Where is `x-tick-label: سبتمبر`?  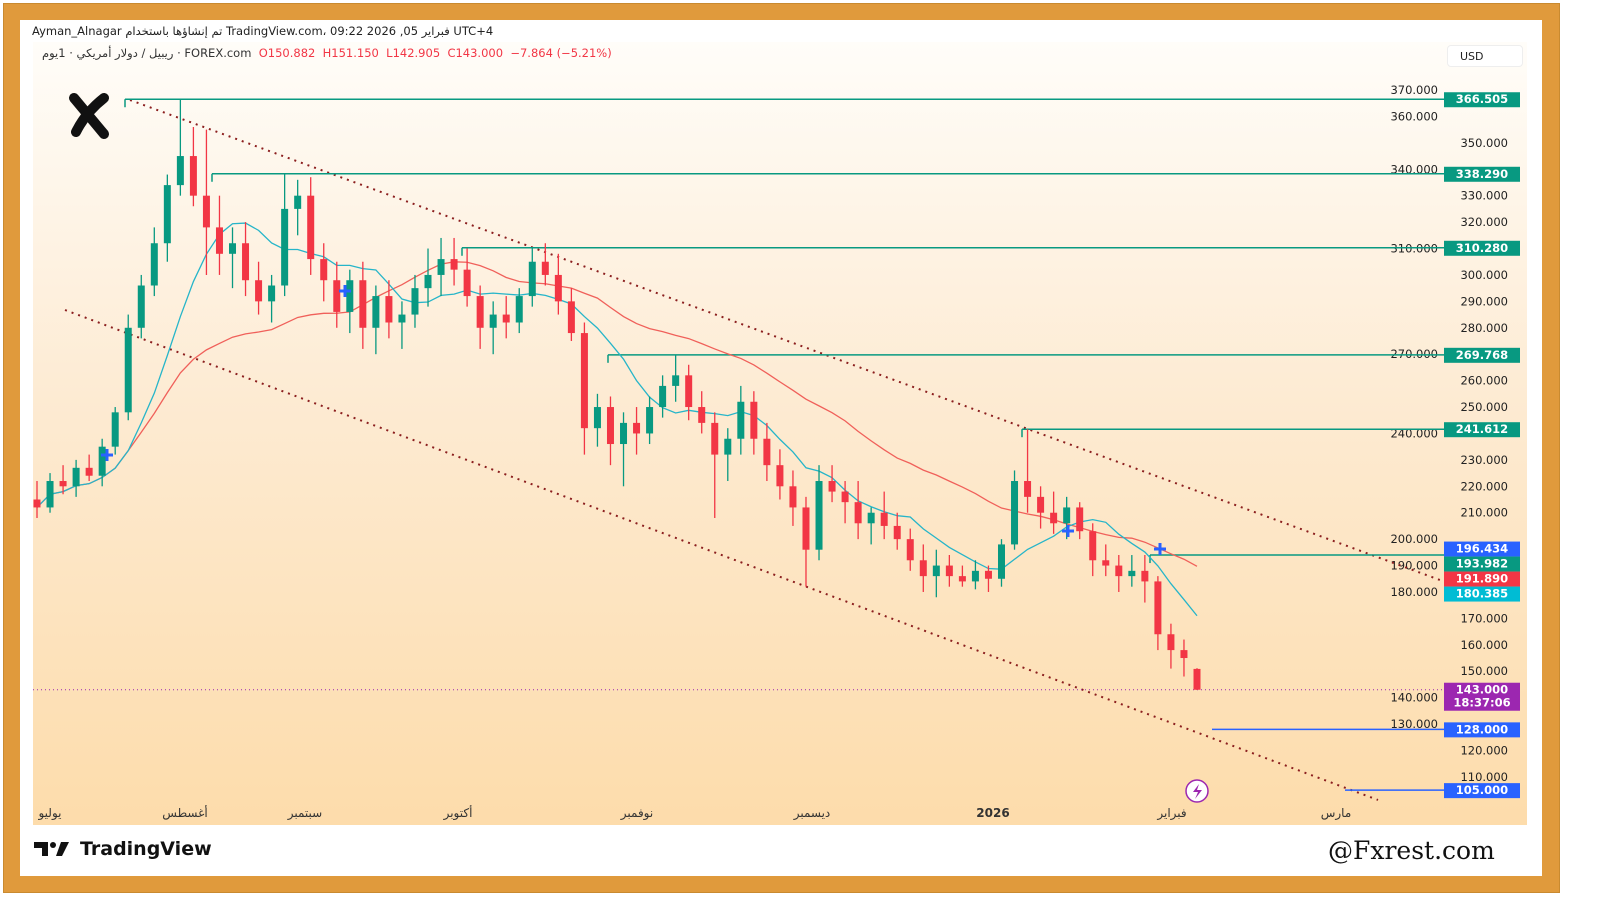 x-tick-label: سبتمبر is located at coordinates (304, 813).